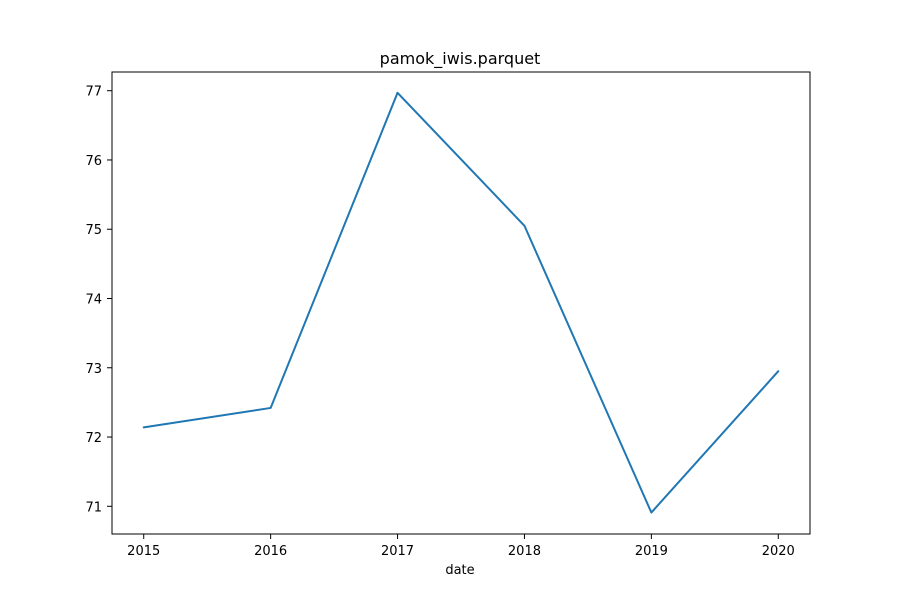 This screenshot has height=600, width=900. I want to click on y-tick-label: 77, so click(93, 92).